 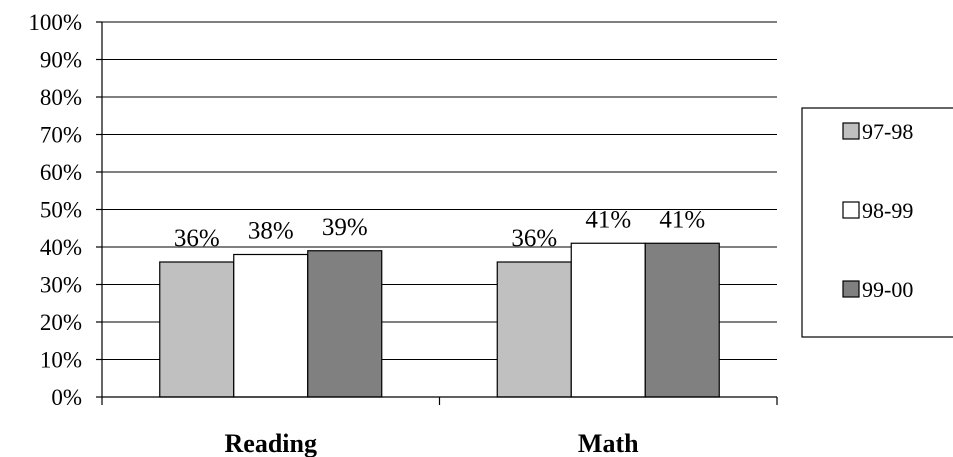 I want to click on legend-box, so click(x=877, y=222).